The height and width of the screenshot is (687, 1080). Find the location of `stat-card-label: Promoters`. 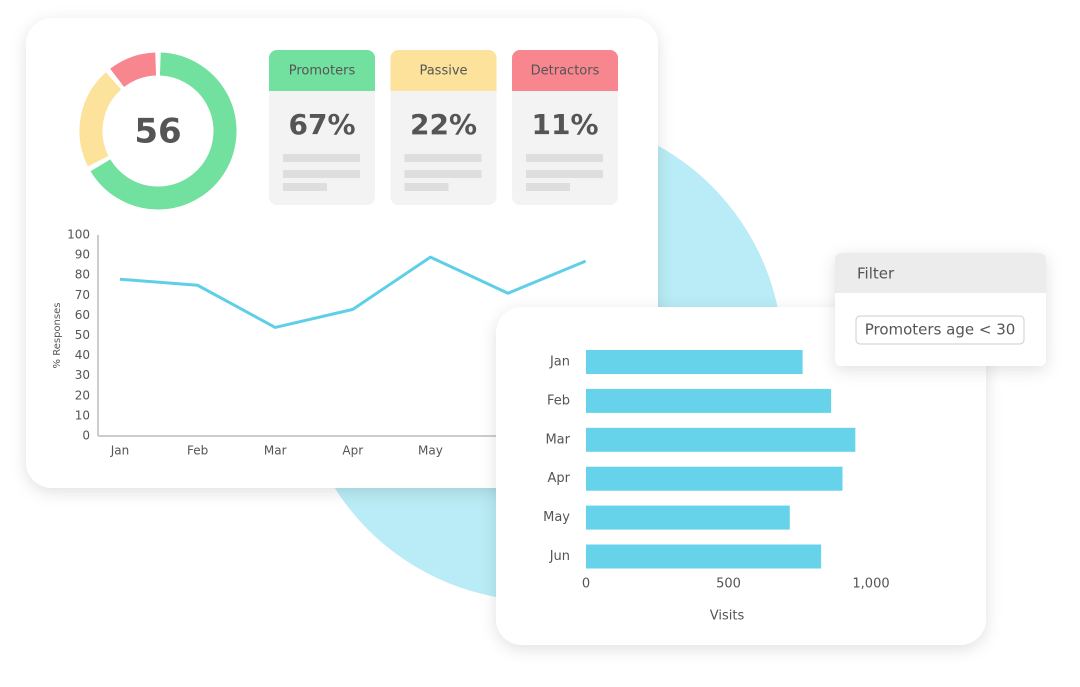

stat-card-label: Promoters is located at coordinates (322, 71).